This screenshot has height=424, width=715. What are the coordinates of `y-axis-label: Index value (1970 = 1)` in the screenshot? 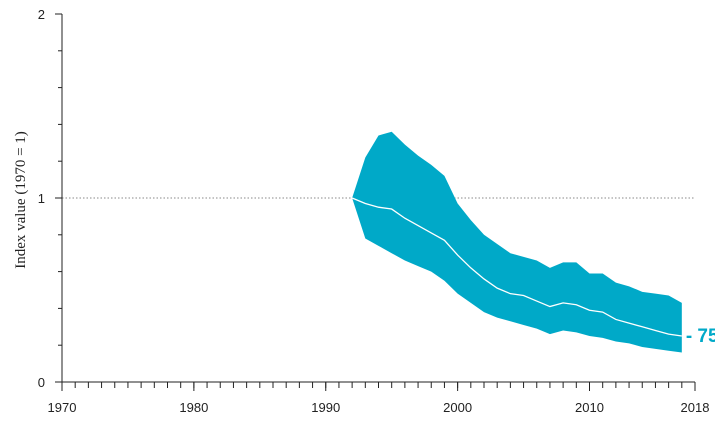 It's located at (21, 200).